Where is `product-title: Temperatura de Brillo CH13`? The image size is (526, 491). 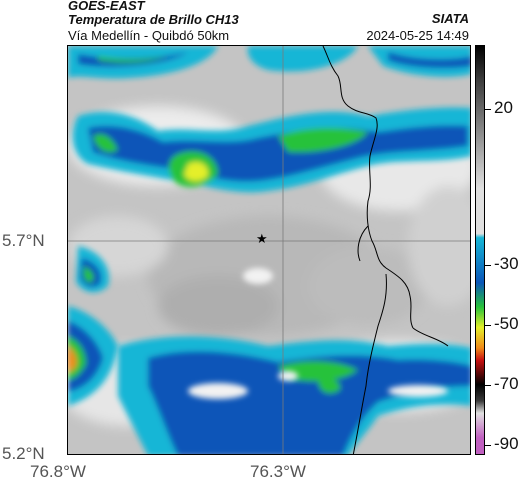
product-title: Temperatura de Brillo CH13 is located at coordinates (153, 19).